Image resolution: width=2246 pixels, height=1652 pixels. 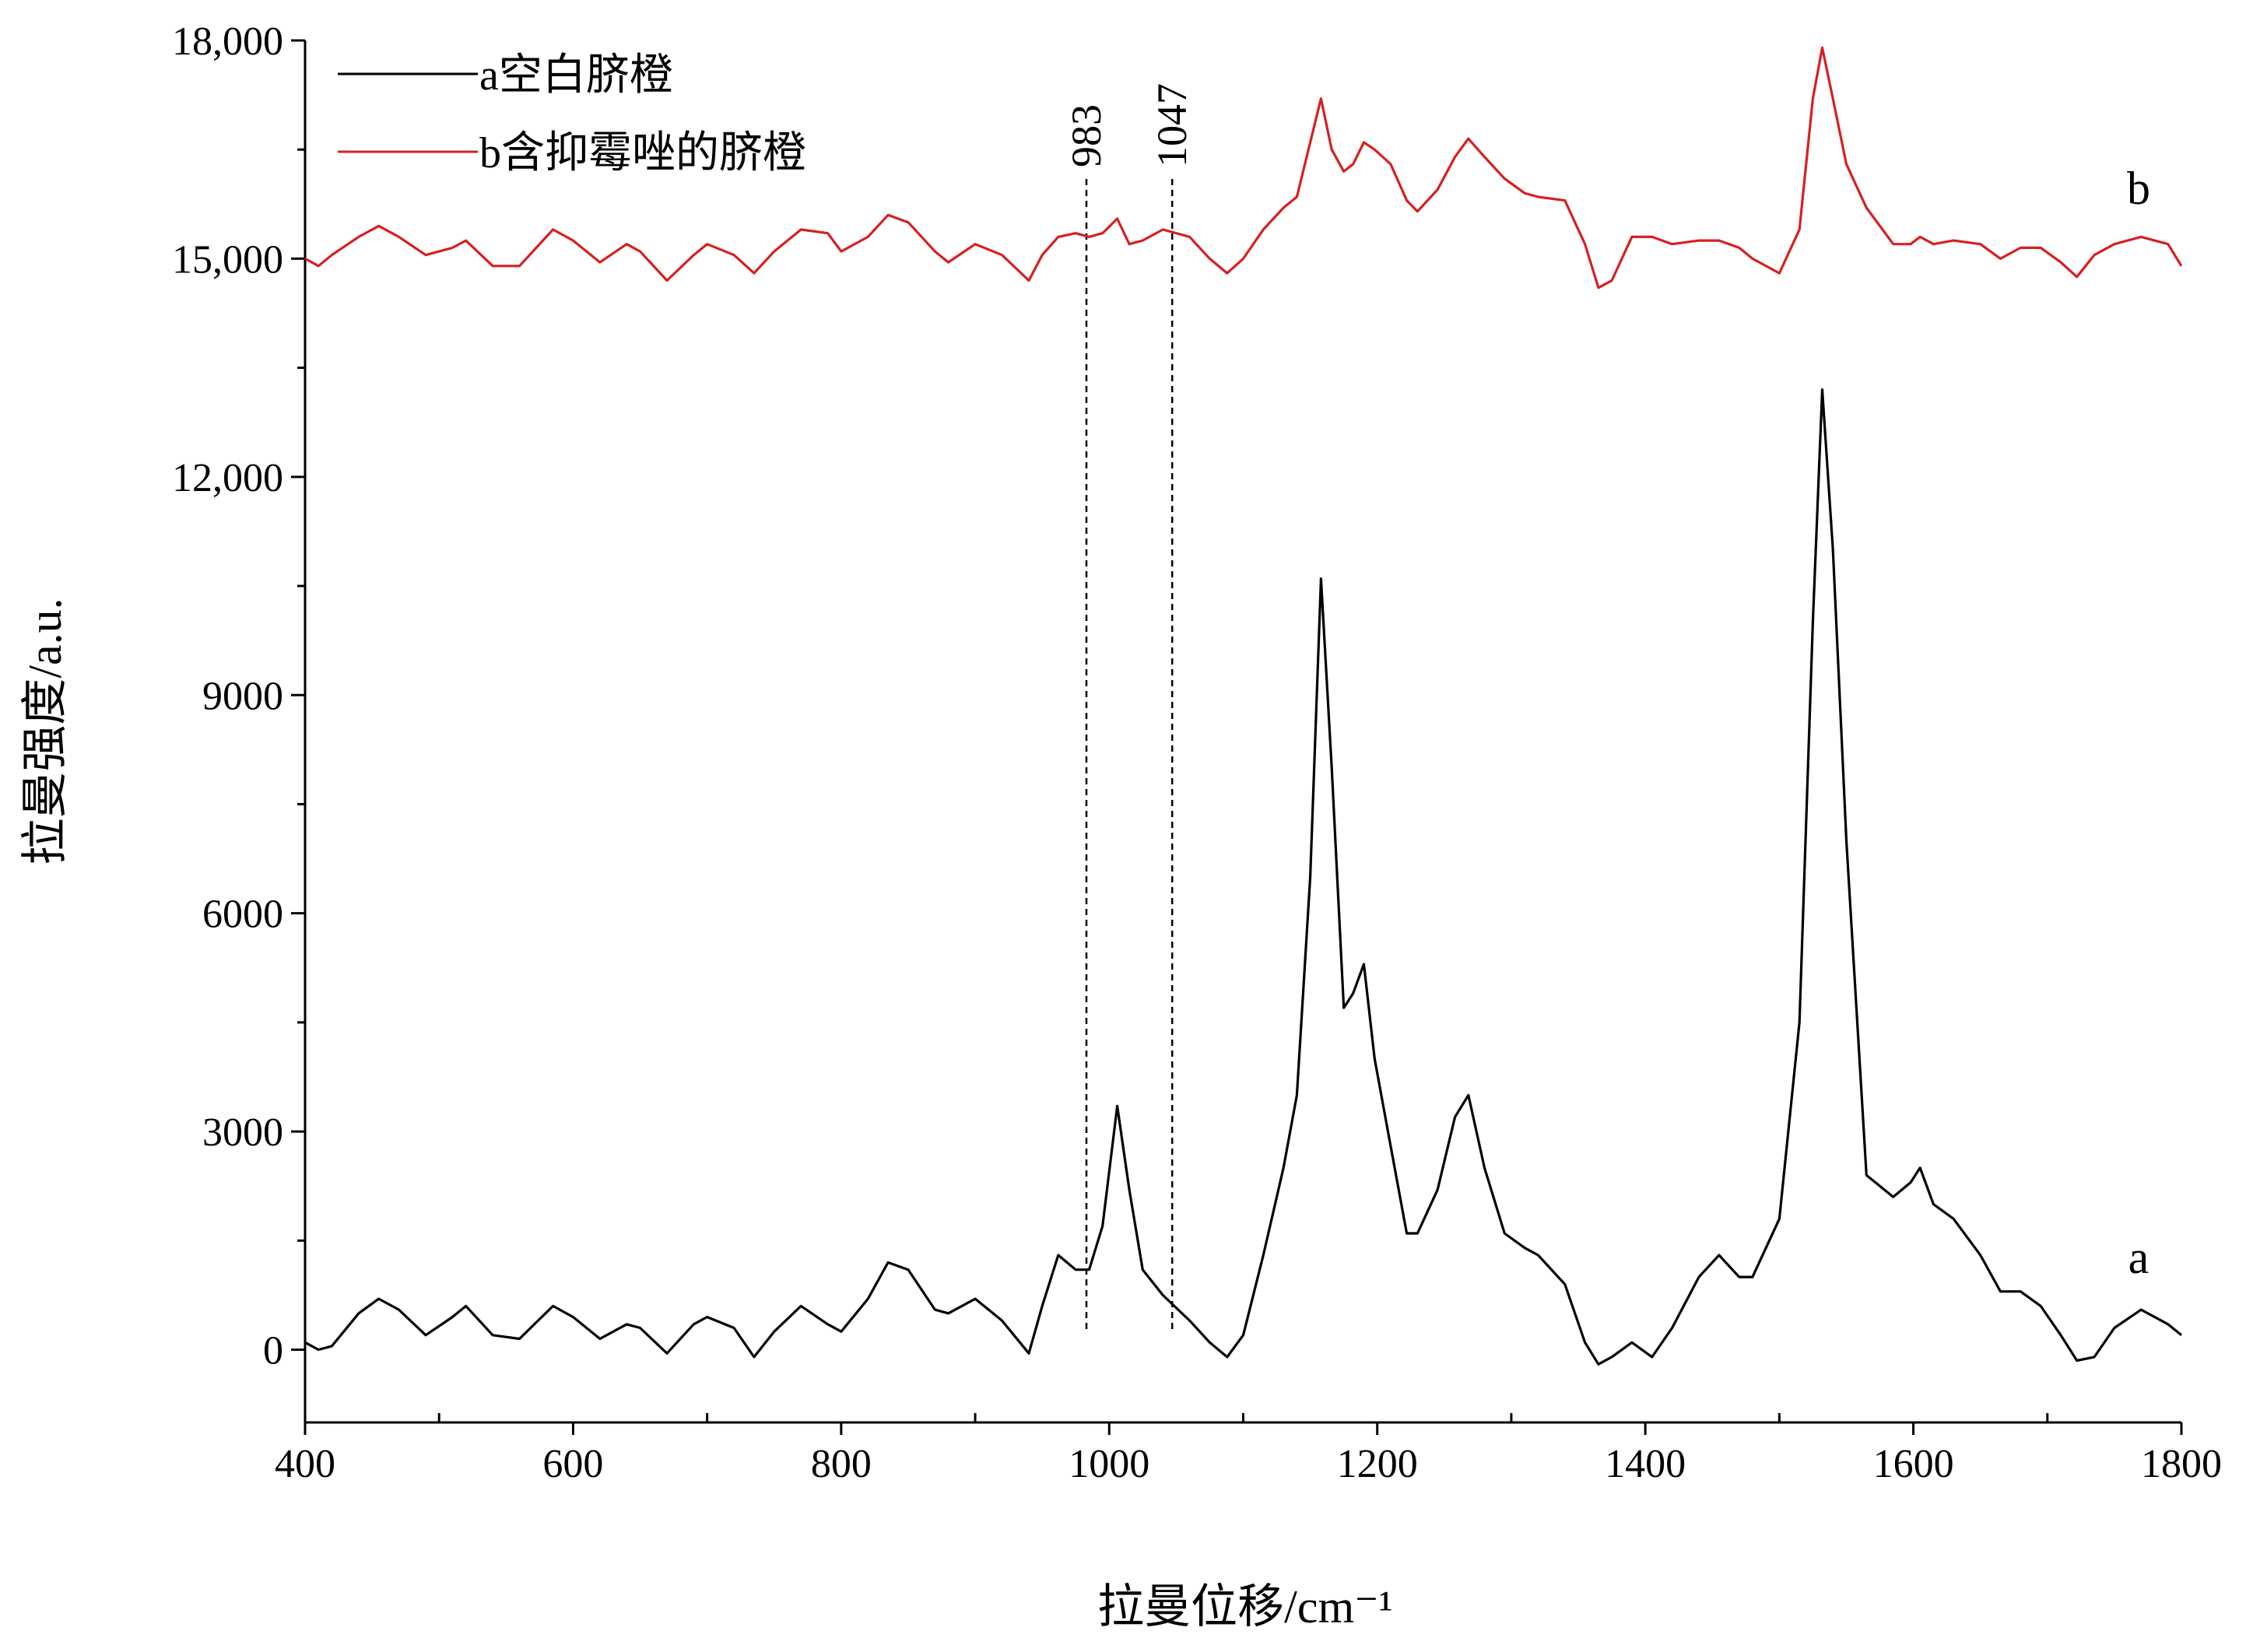 I want to click on y-tick-label: 3000, so click(x=242, y=1132).